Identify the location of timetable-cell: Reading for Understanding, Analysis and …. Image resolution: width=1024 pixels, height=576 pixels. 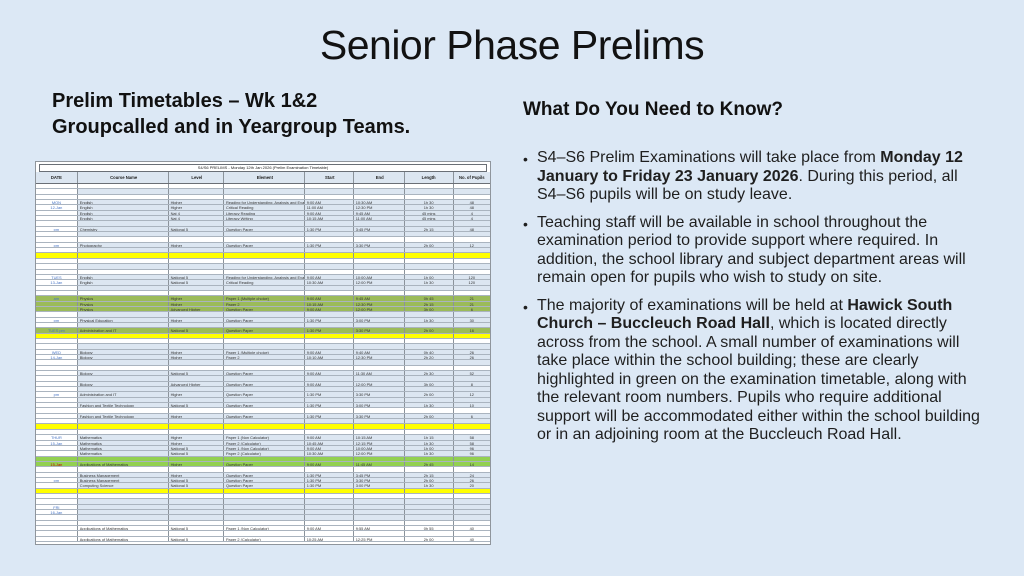
(265, 277).